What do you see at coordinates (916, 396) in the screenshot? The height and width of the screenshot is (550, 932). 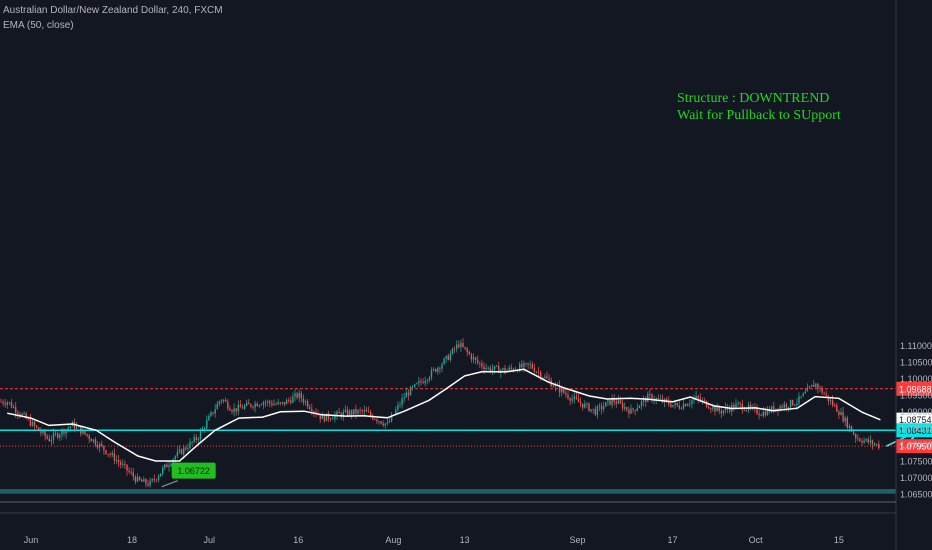 I see `y-tick-label: 1.09500` at bounding box center [916, 396].